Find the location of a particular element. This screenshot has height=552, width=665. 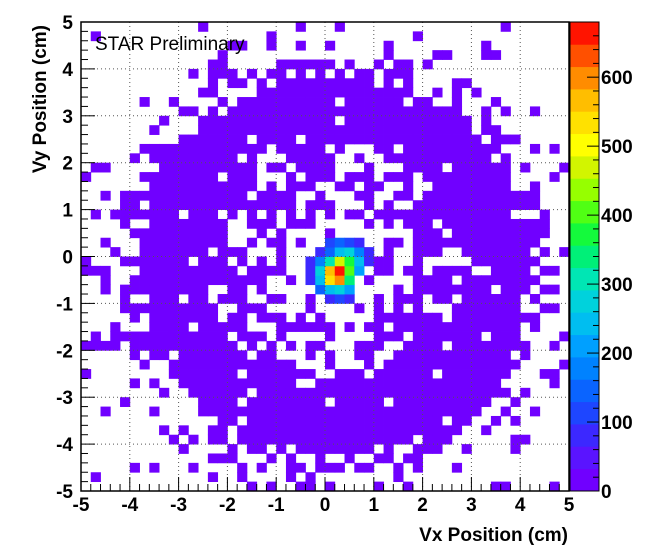

x-tick-label: -3 is located at coordinates (178, 505).